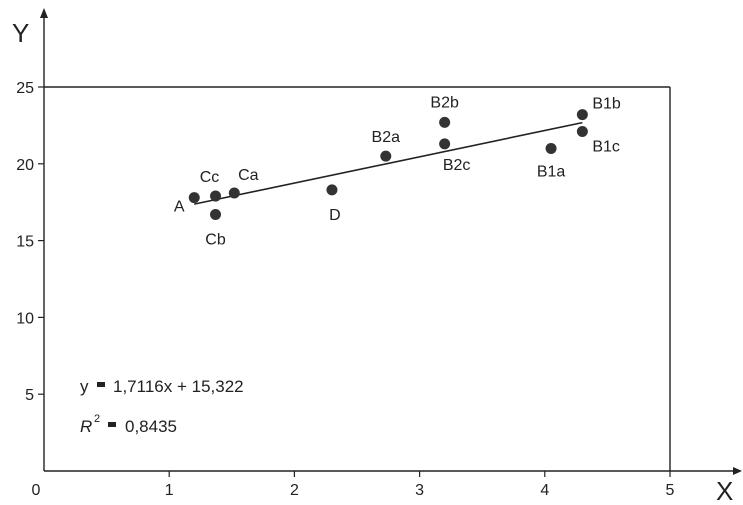 The image size is (743, 505). Describe the element at coordinates (737, 471) in the screenshot. I see `x-axis-arrowhead` at that location.